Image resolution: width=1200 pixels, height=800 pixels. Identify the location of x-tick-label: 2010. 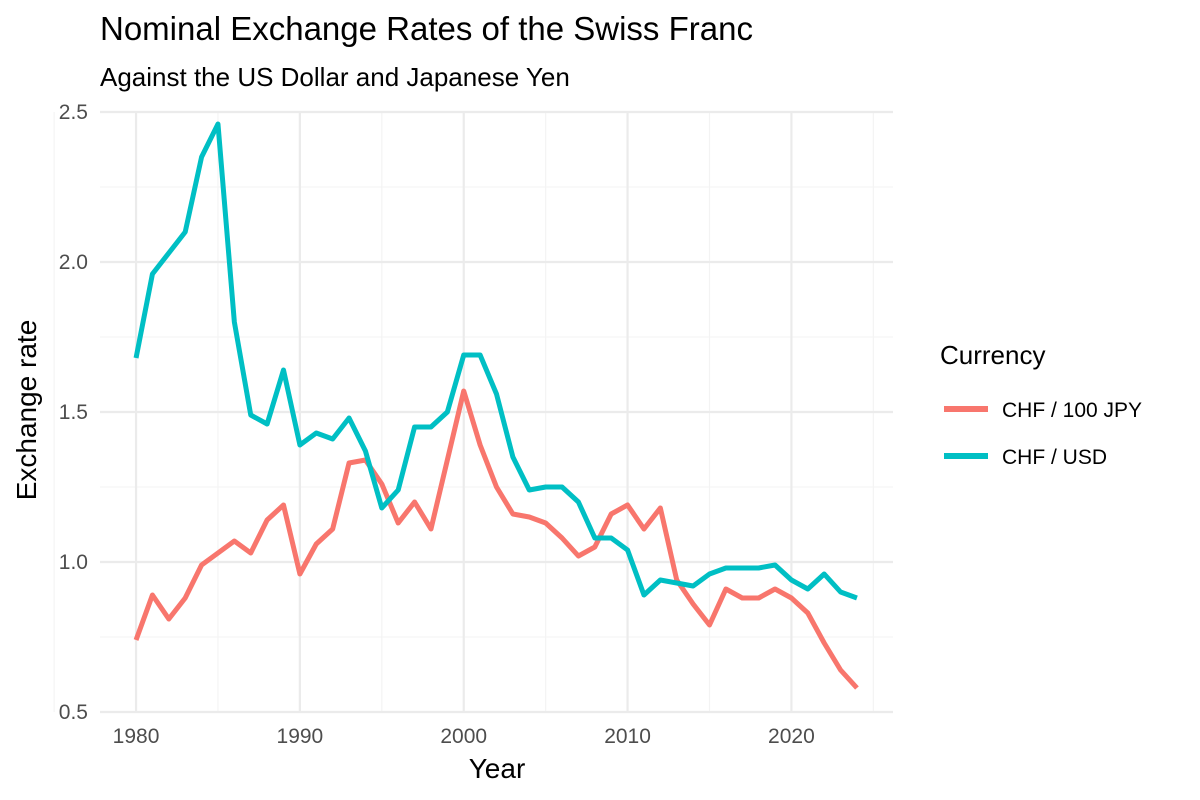
(627, 736).